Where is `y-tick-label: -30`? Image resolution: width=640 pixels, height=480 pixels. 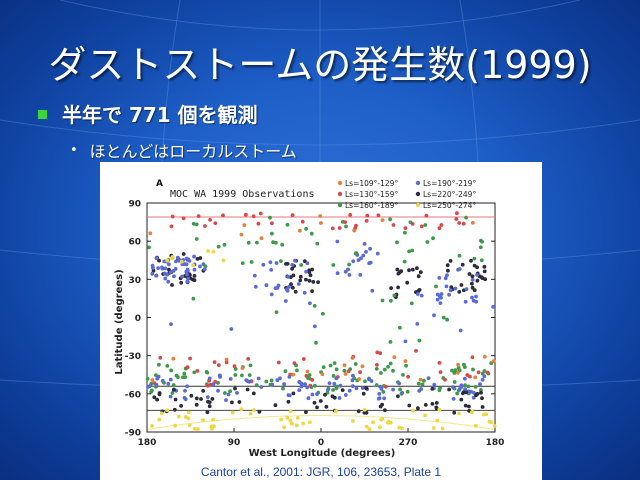 y-tick-label: -30 is located at coordinates (133, 357).